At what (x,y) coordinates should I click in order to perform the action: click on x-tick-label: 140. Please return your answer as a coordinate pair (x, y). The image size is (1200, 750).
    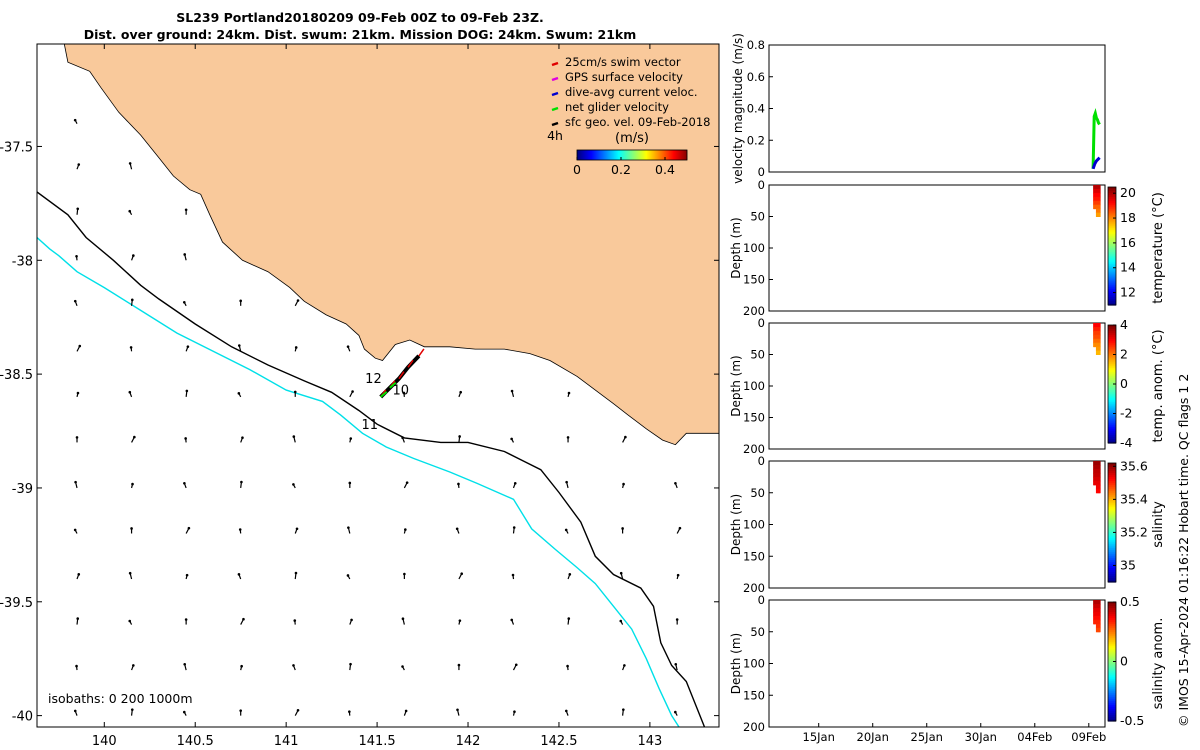
    Looking at the image, I should click on (104, 741).